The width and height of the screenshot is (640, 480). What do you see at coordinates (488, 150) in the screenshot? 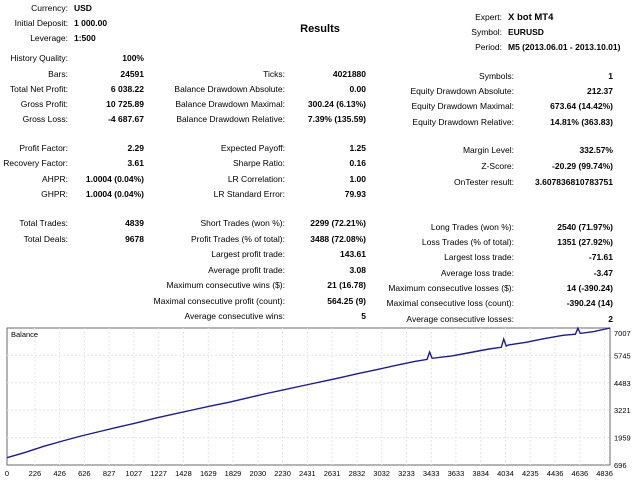
I see `margin-level-label: Margin Level:` at bounding box center [488, 150].